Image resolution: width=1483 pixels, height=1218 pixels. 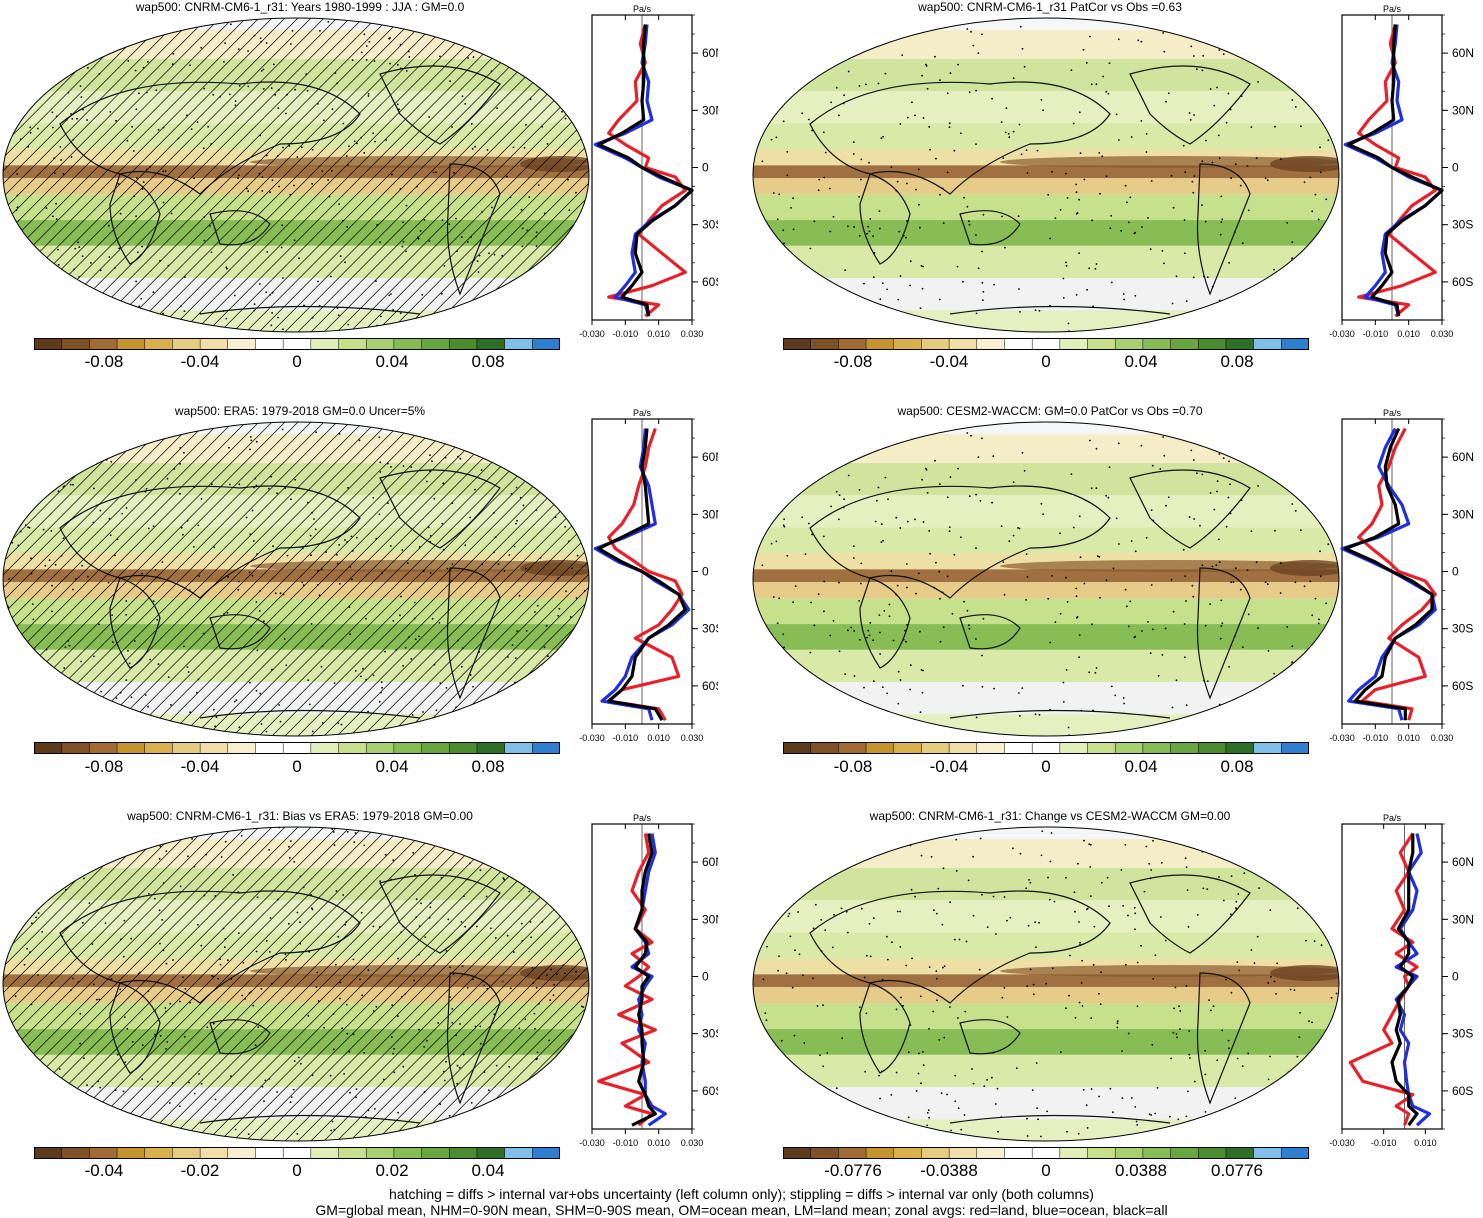 What do you see at coordinates (419, 566) in the screenshot?
I see `itcz-band` at bounding box center [419, 566].